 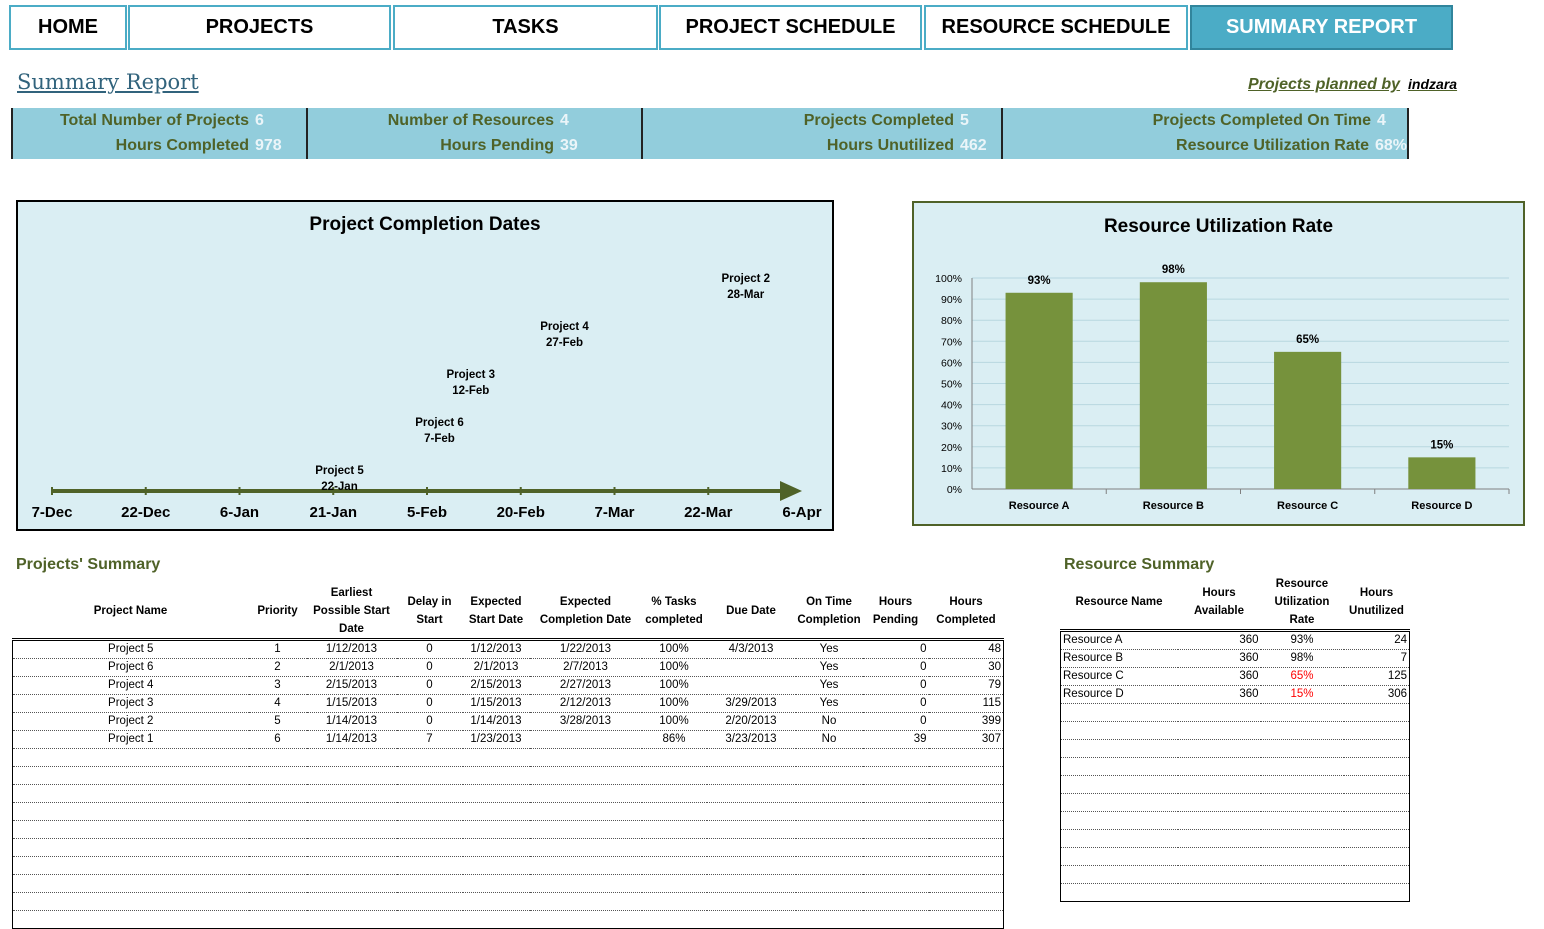 What do you see at coordinates (585, 703) in the screenshot?
I see `table-cell: 2/12/2013` at bounding box center [585, 703].